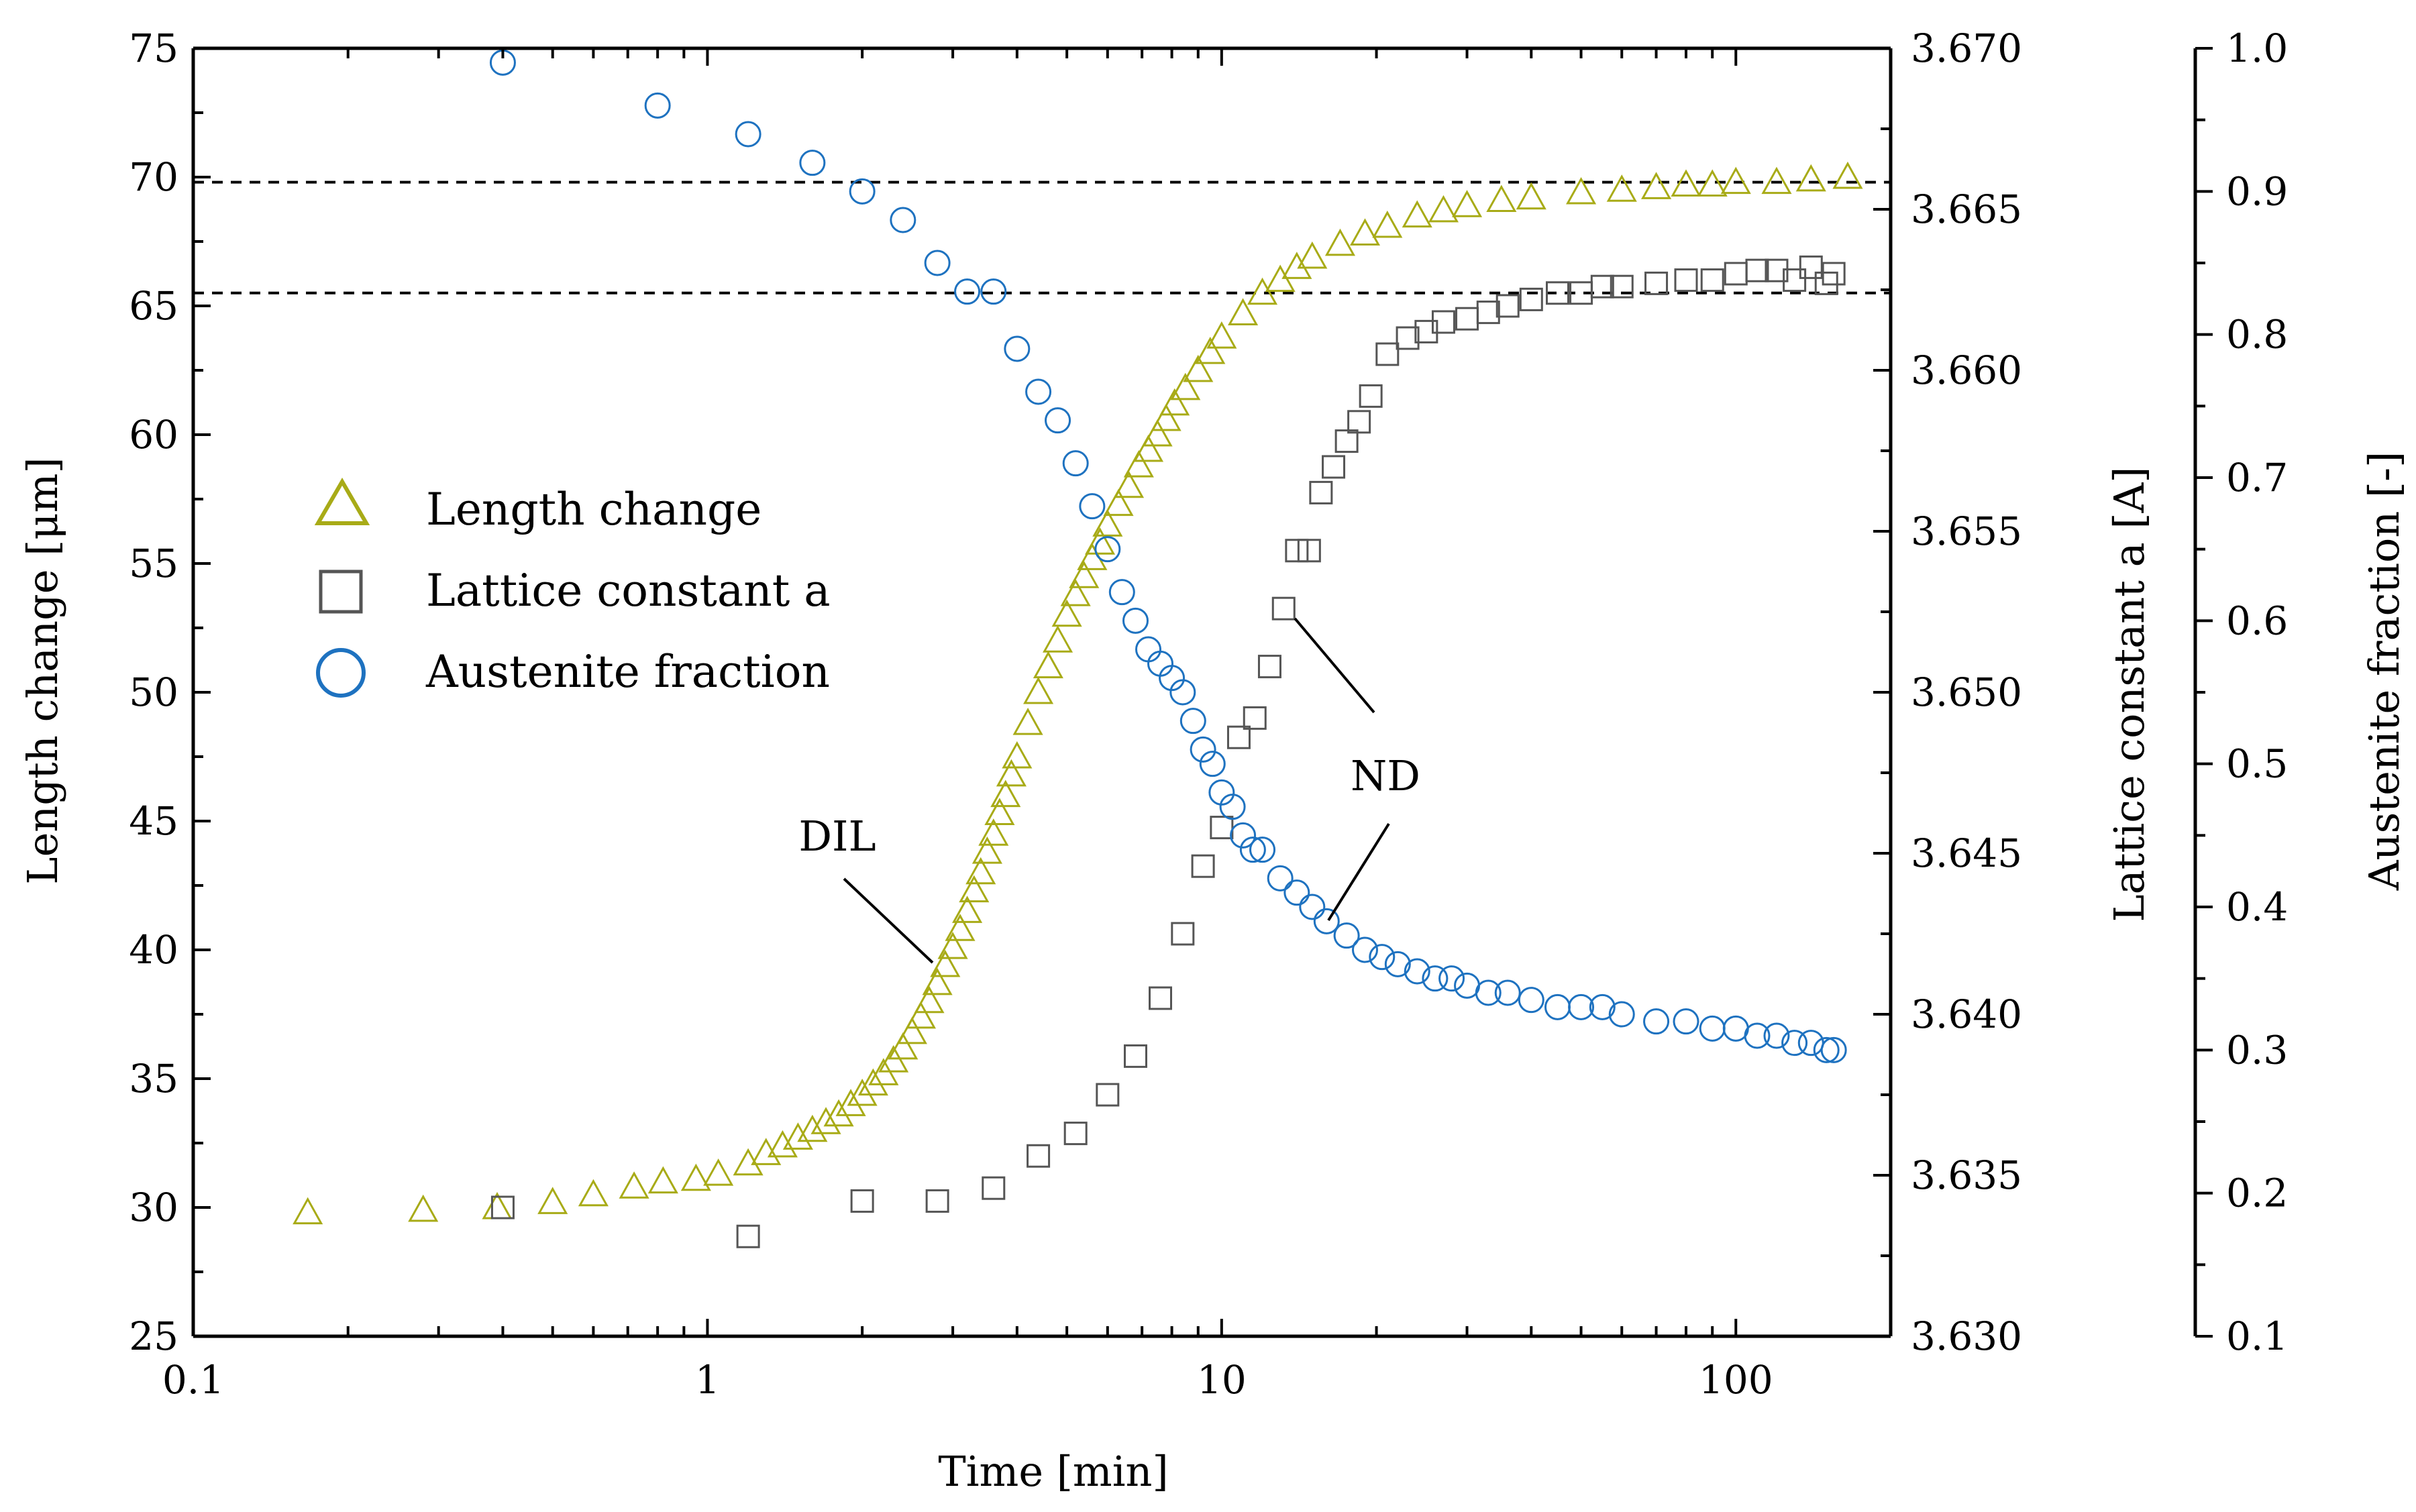 Image resolution: width=2416 pixels, height=1512 pixels. Describe the element at coordinates (1966, 209) in the screenshot. I see `y-right1-tick-label: 3.665` at that location.